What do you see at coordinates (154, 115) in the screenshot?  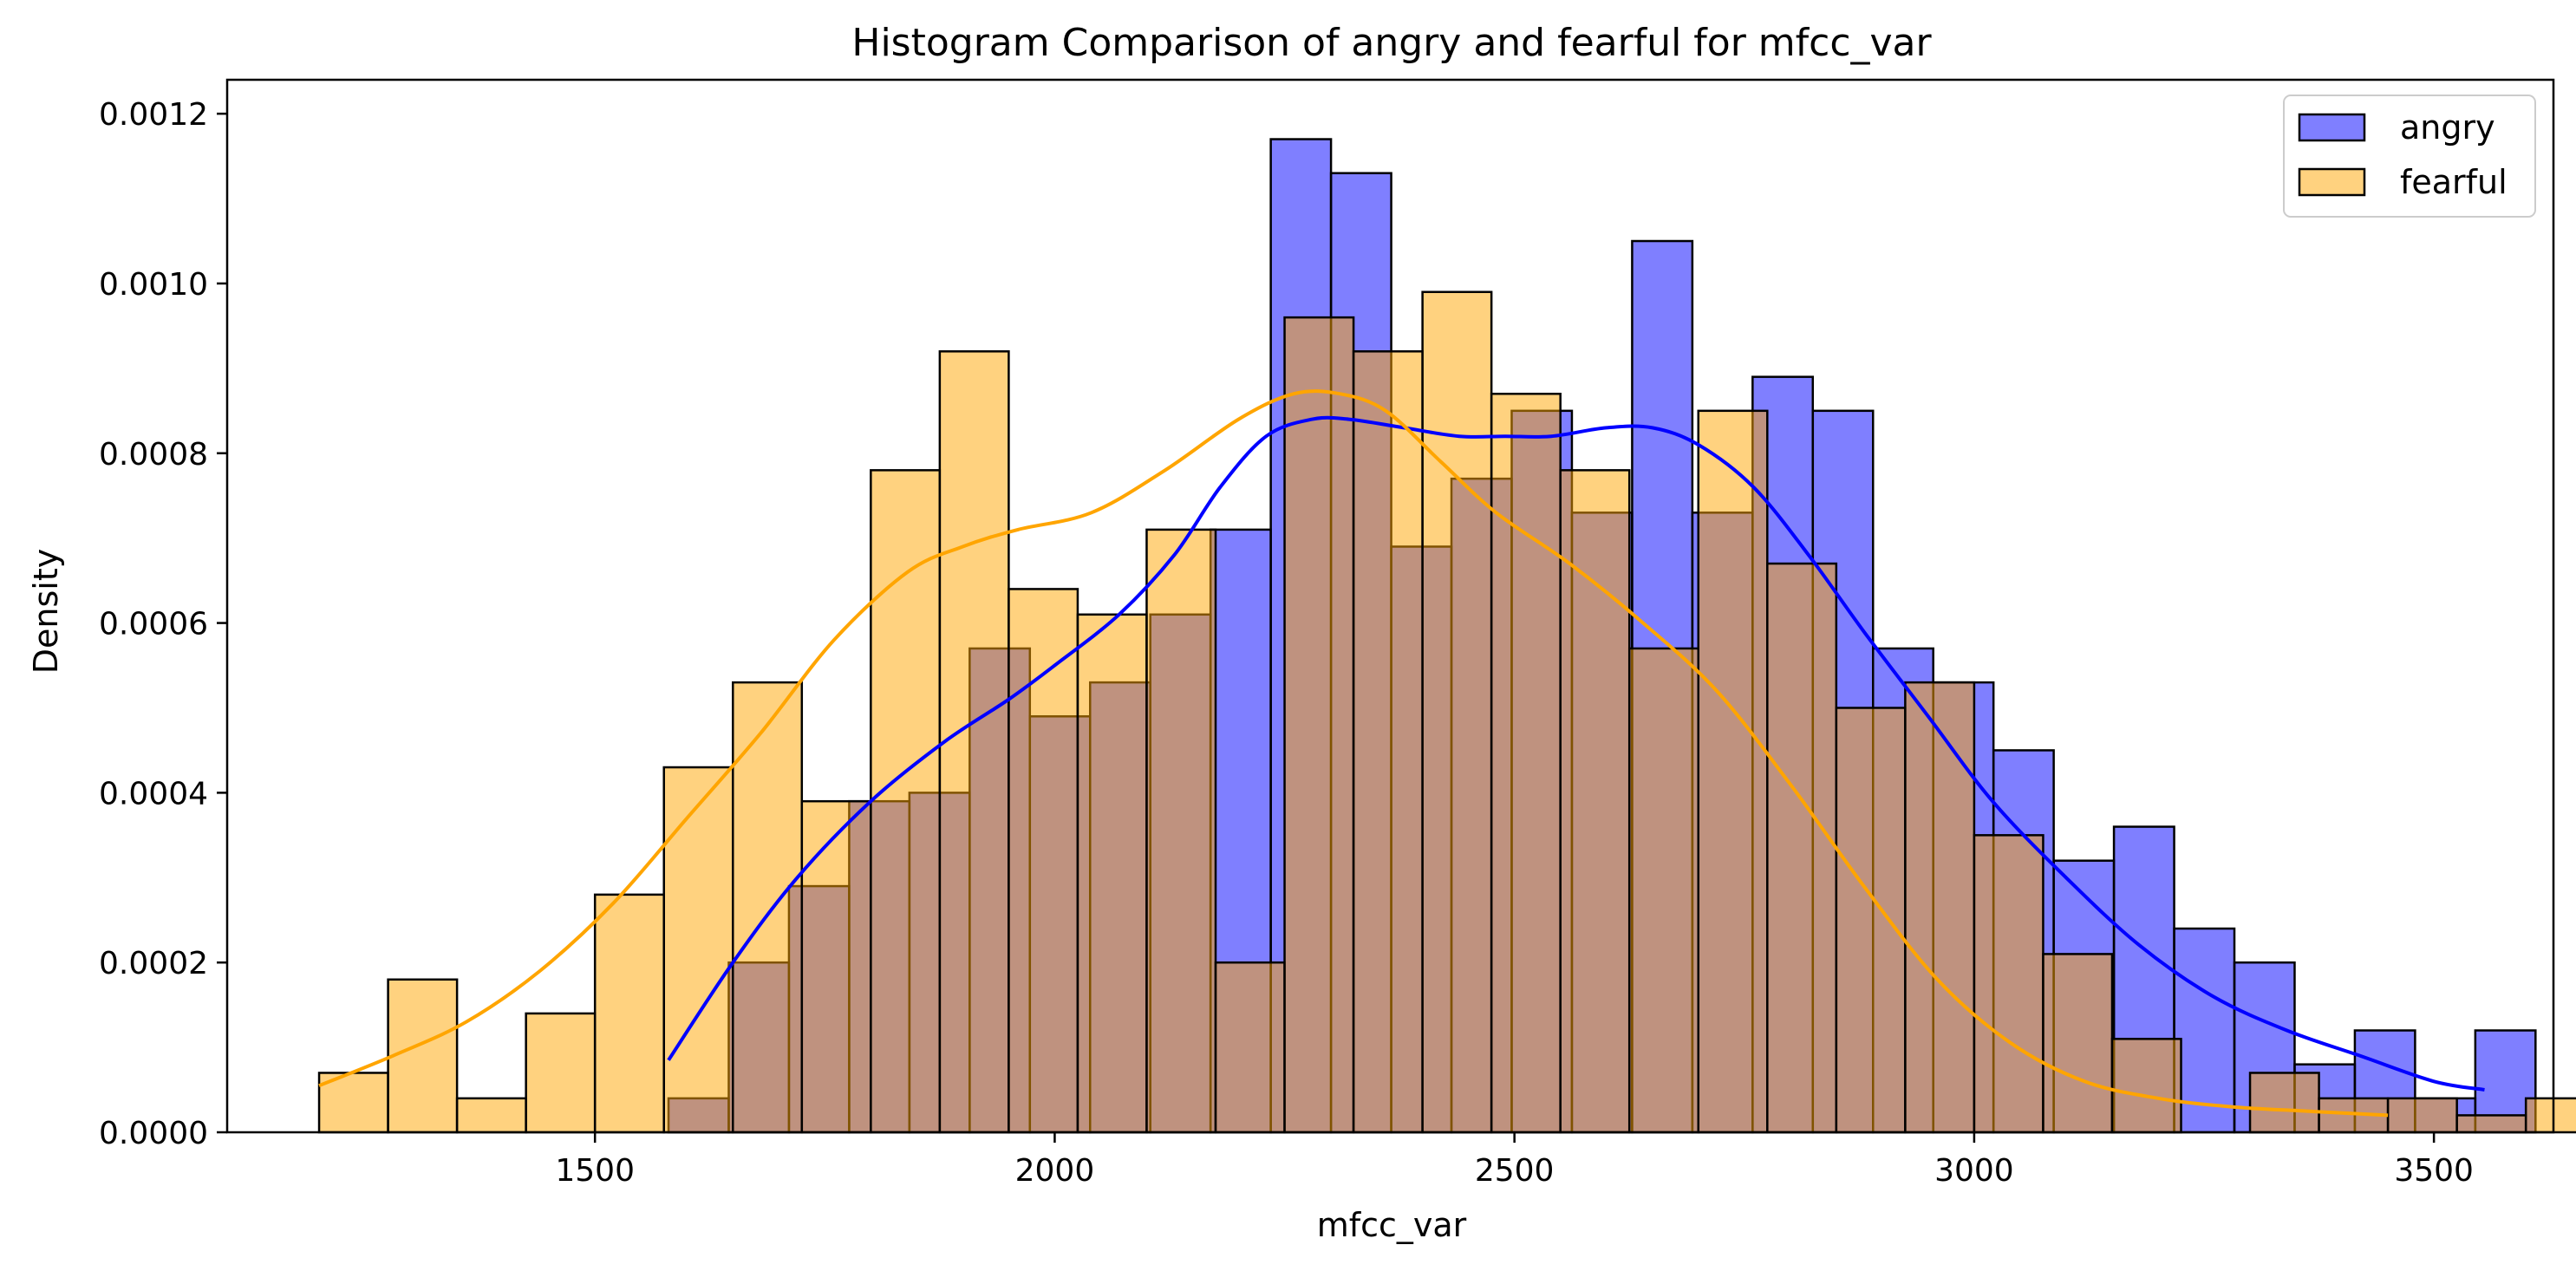 I see `y-tick-label: 0.0012` at bounding box center [154, 115].